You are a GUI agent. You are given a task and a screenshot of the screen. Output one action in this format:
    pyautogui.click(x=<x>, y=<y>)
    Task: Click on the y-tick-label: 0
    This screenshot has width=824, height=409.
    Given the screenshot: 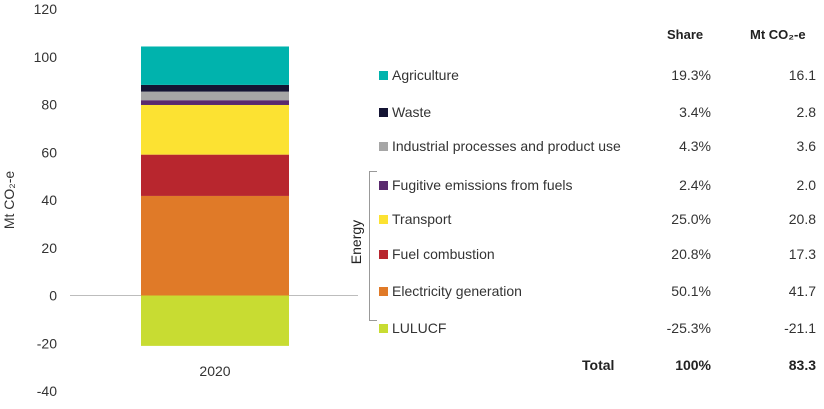 What is the action you would take?
    pyautogui.click(x=53, y=296)
    